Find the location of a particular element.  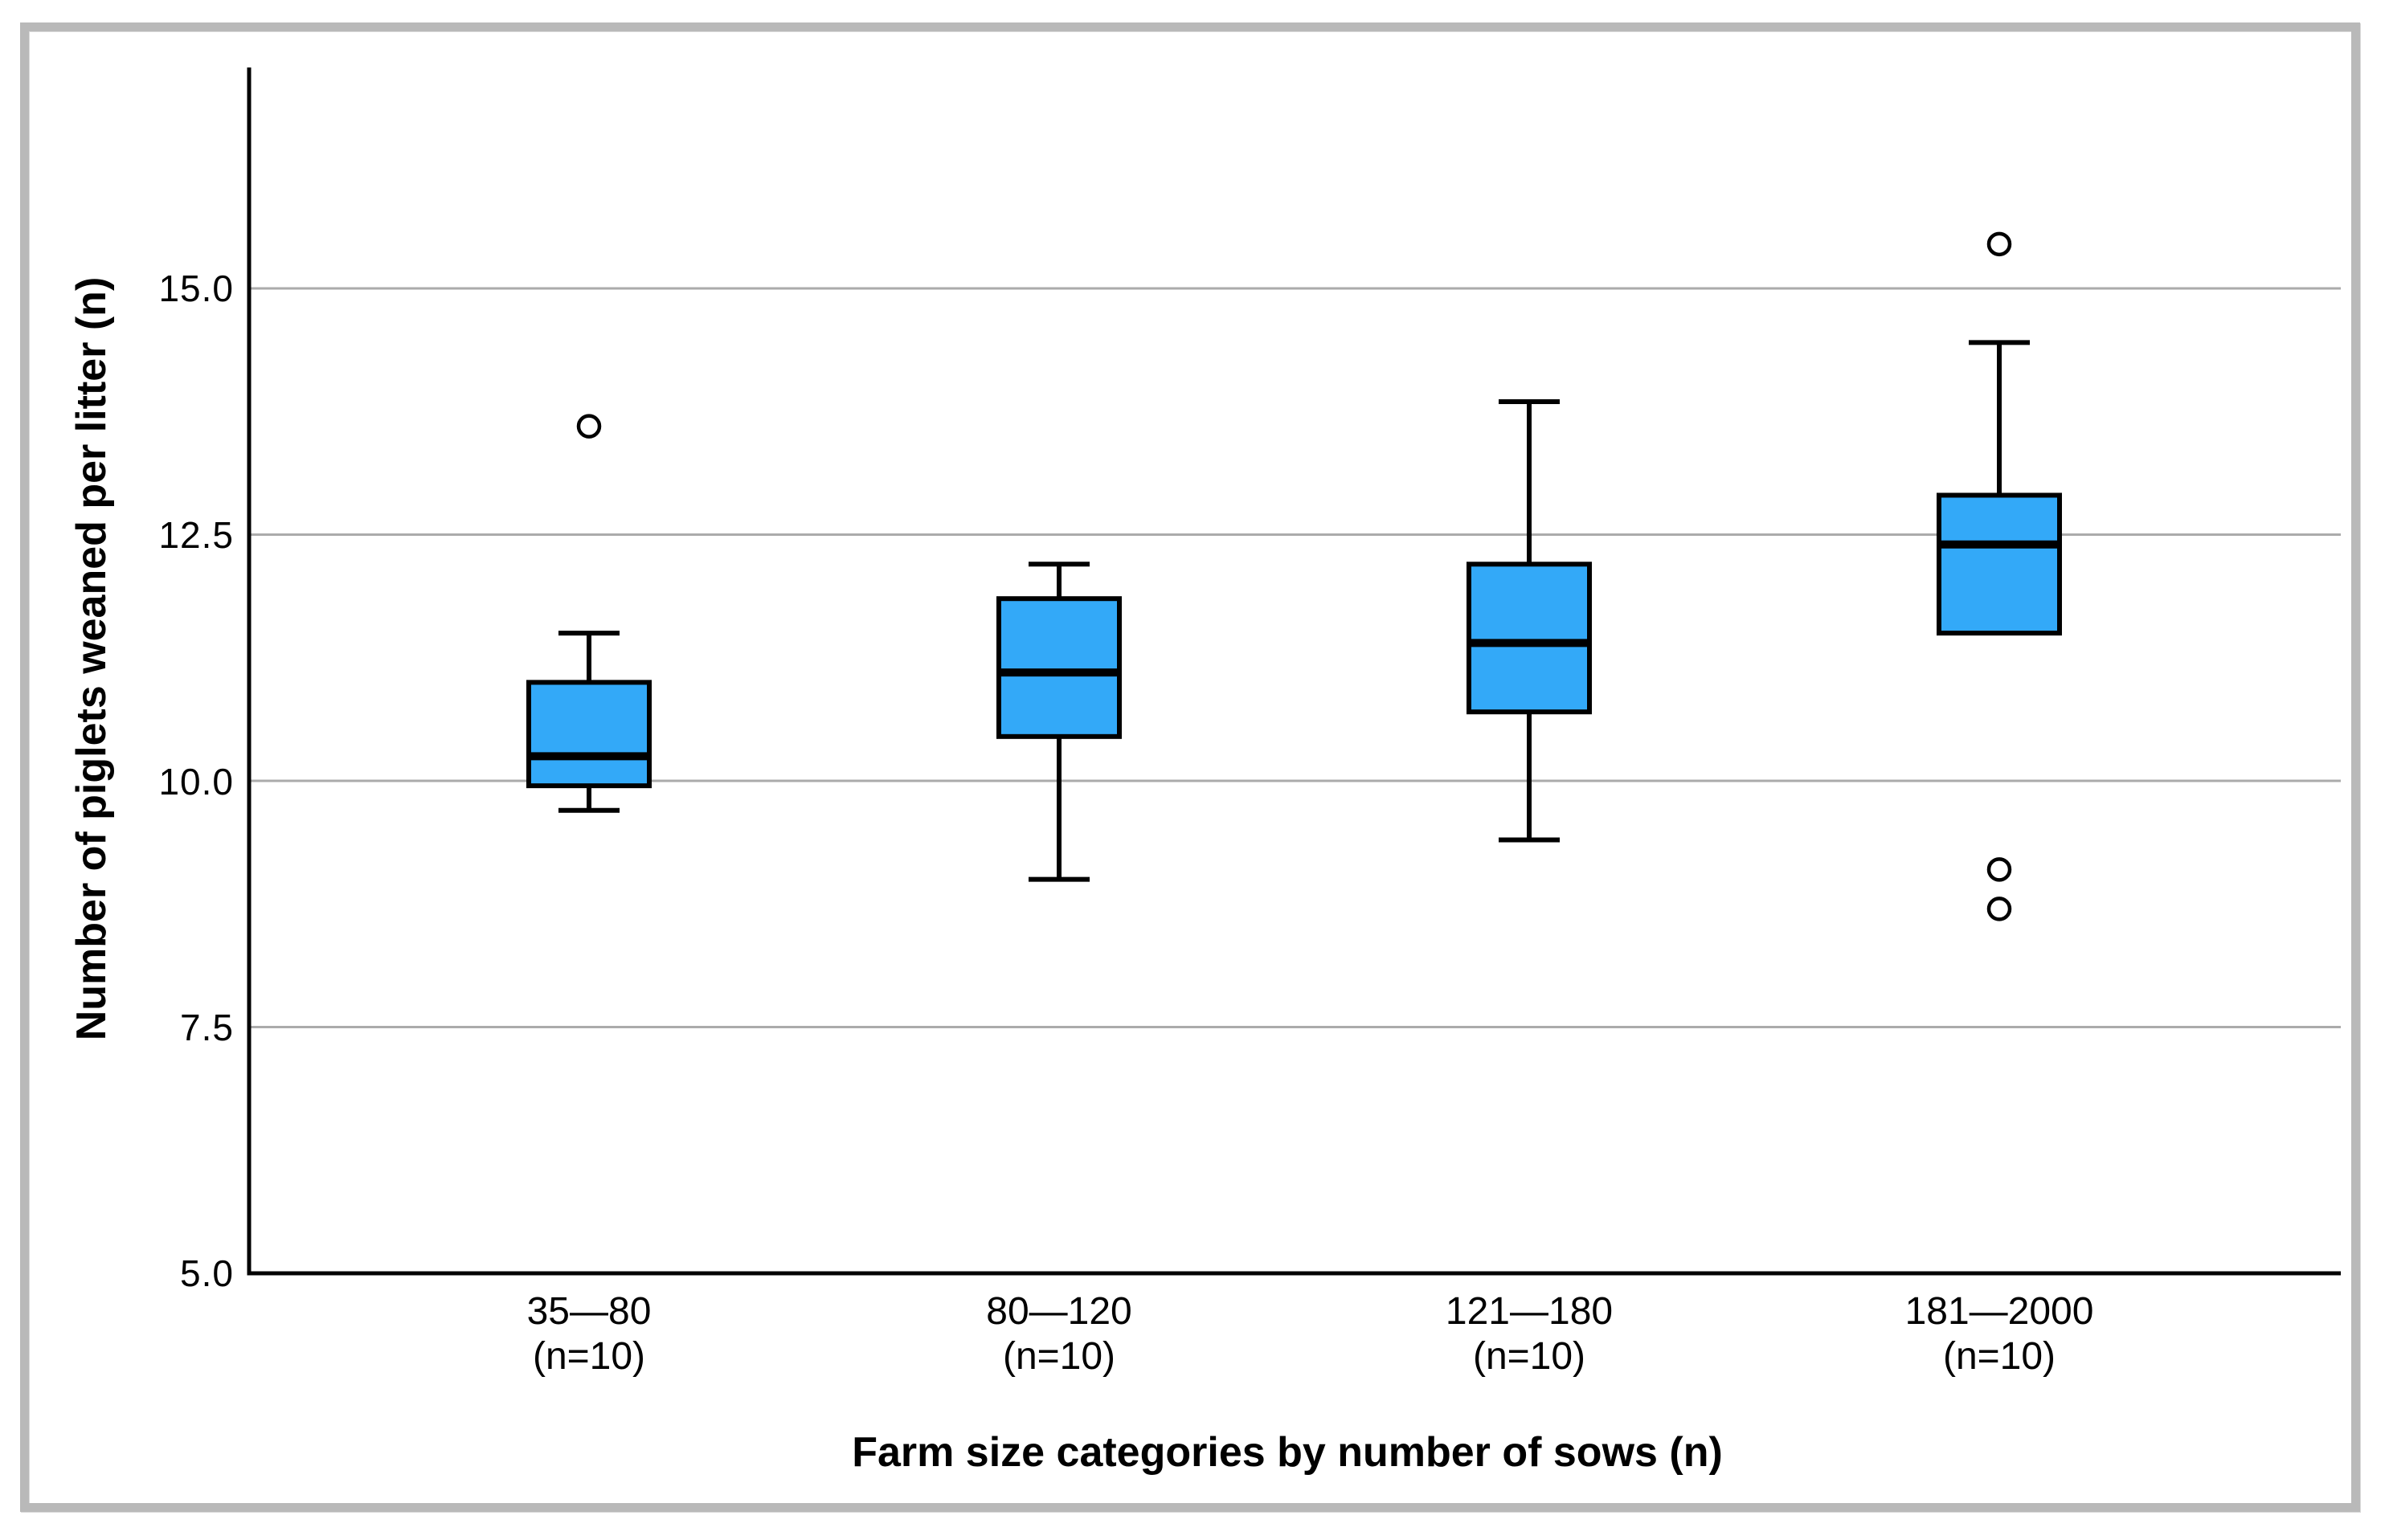

y-tick-label: 10.0 is located at coordinates (196, 782).